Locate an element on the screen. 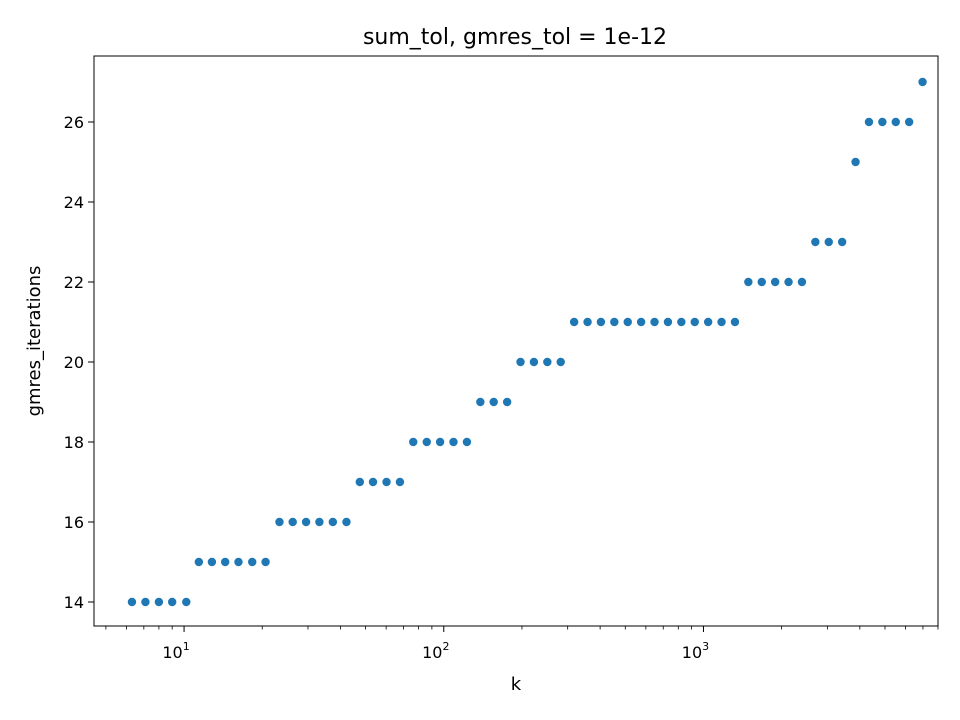 This screenshot has height=720, width=960. y-tick-label-20: 20 is located at coordinates (74, 362).